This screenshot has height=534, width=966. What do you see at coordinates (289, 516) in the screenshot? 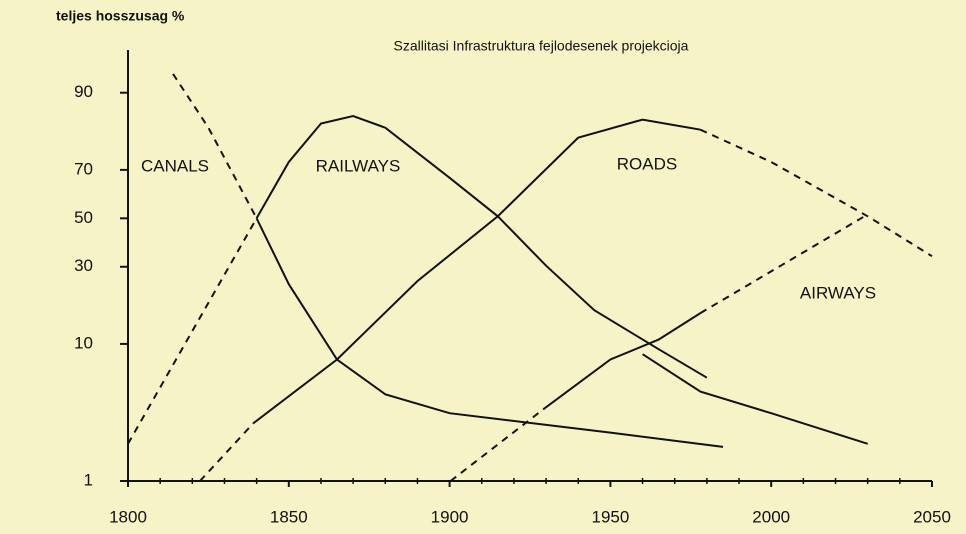
I see `x-tick-label: 1850` at bounding box center [289, 516].